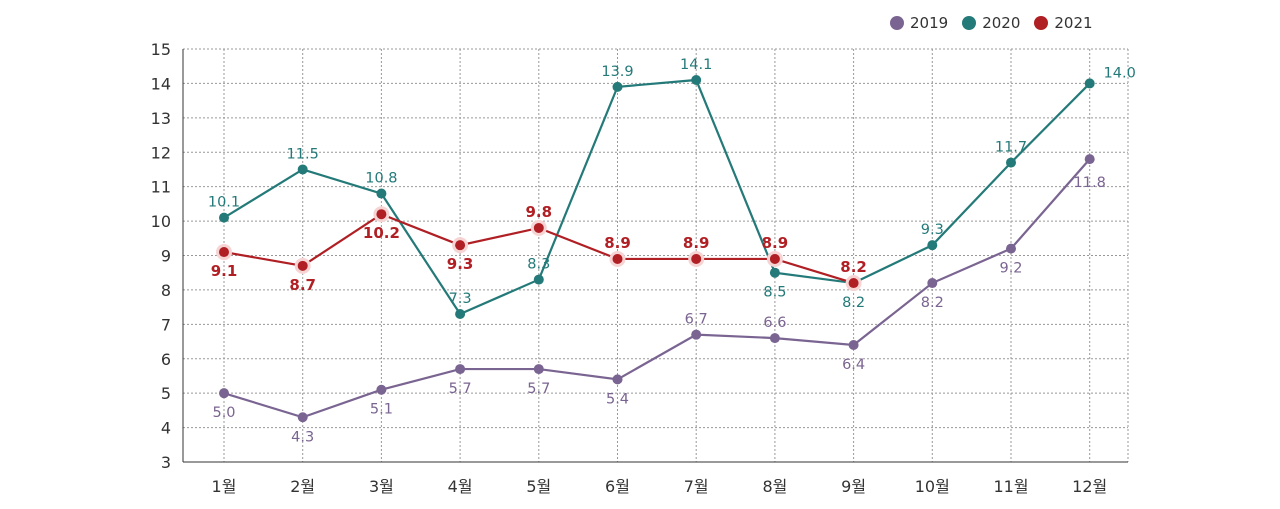 The image size is (1280, 509). What do you see at coordinates (303, 154) in the screenshot?
I see `data-label: 11.5` at bounding box center [303, 154].